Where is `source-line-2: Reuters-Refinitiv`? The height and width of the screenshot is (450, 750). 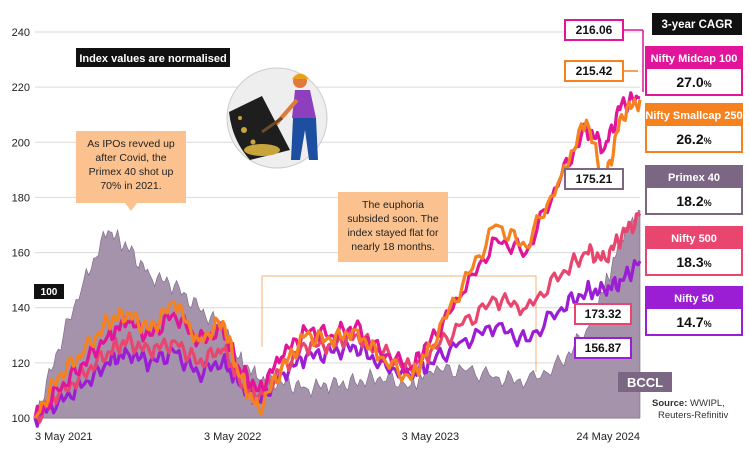 source-line-2: Reuters-Refinitiv is located at coordinates (693, 415).